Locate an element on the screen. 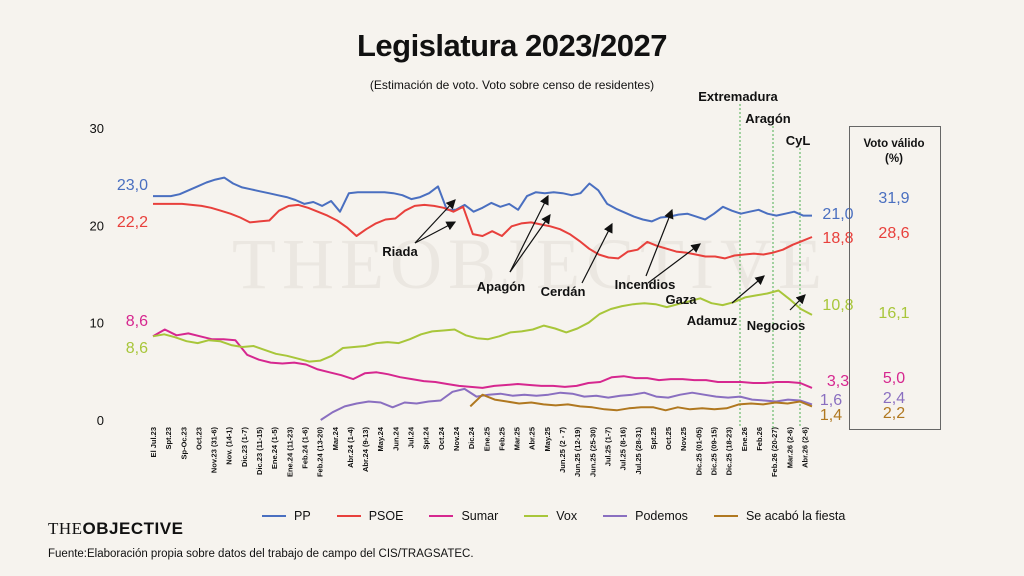  x-tick-label: Dic.23 (11-15) is located at coordinates (259, 451).